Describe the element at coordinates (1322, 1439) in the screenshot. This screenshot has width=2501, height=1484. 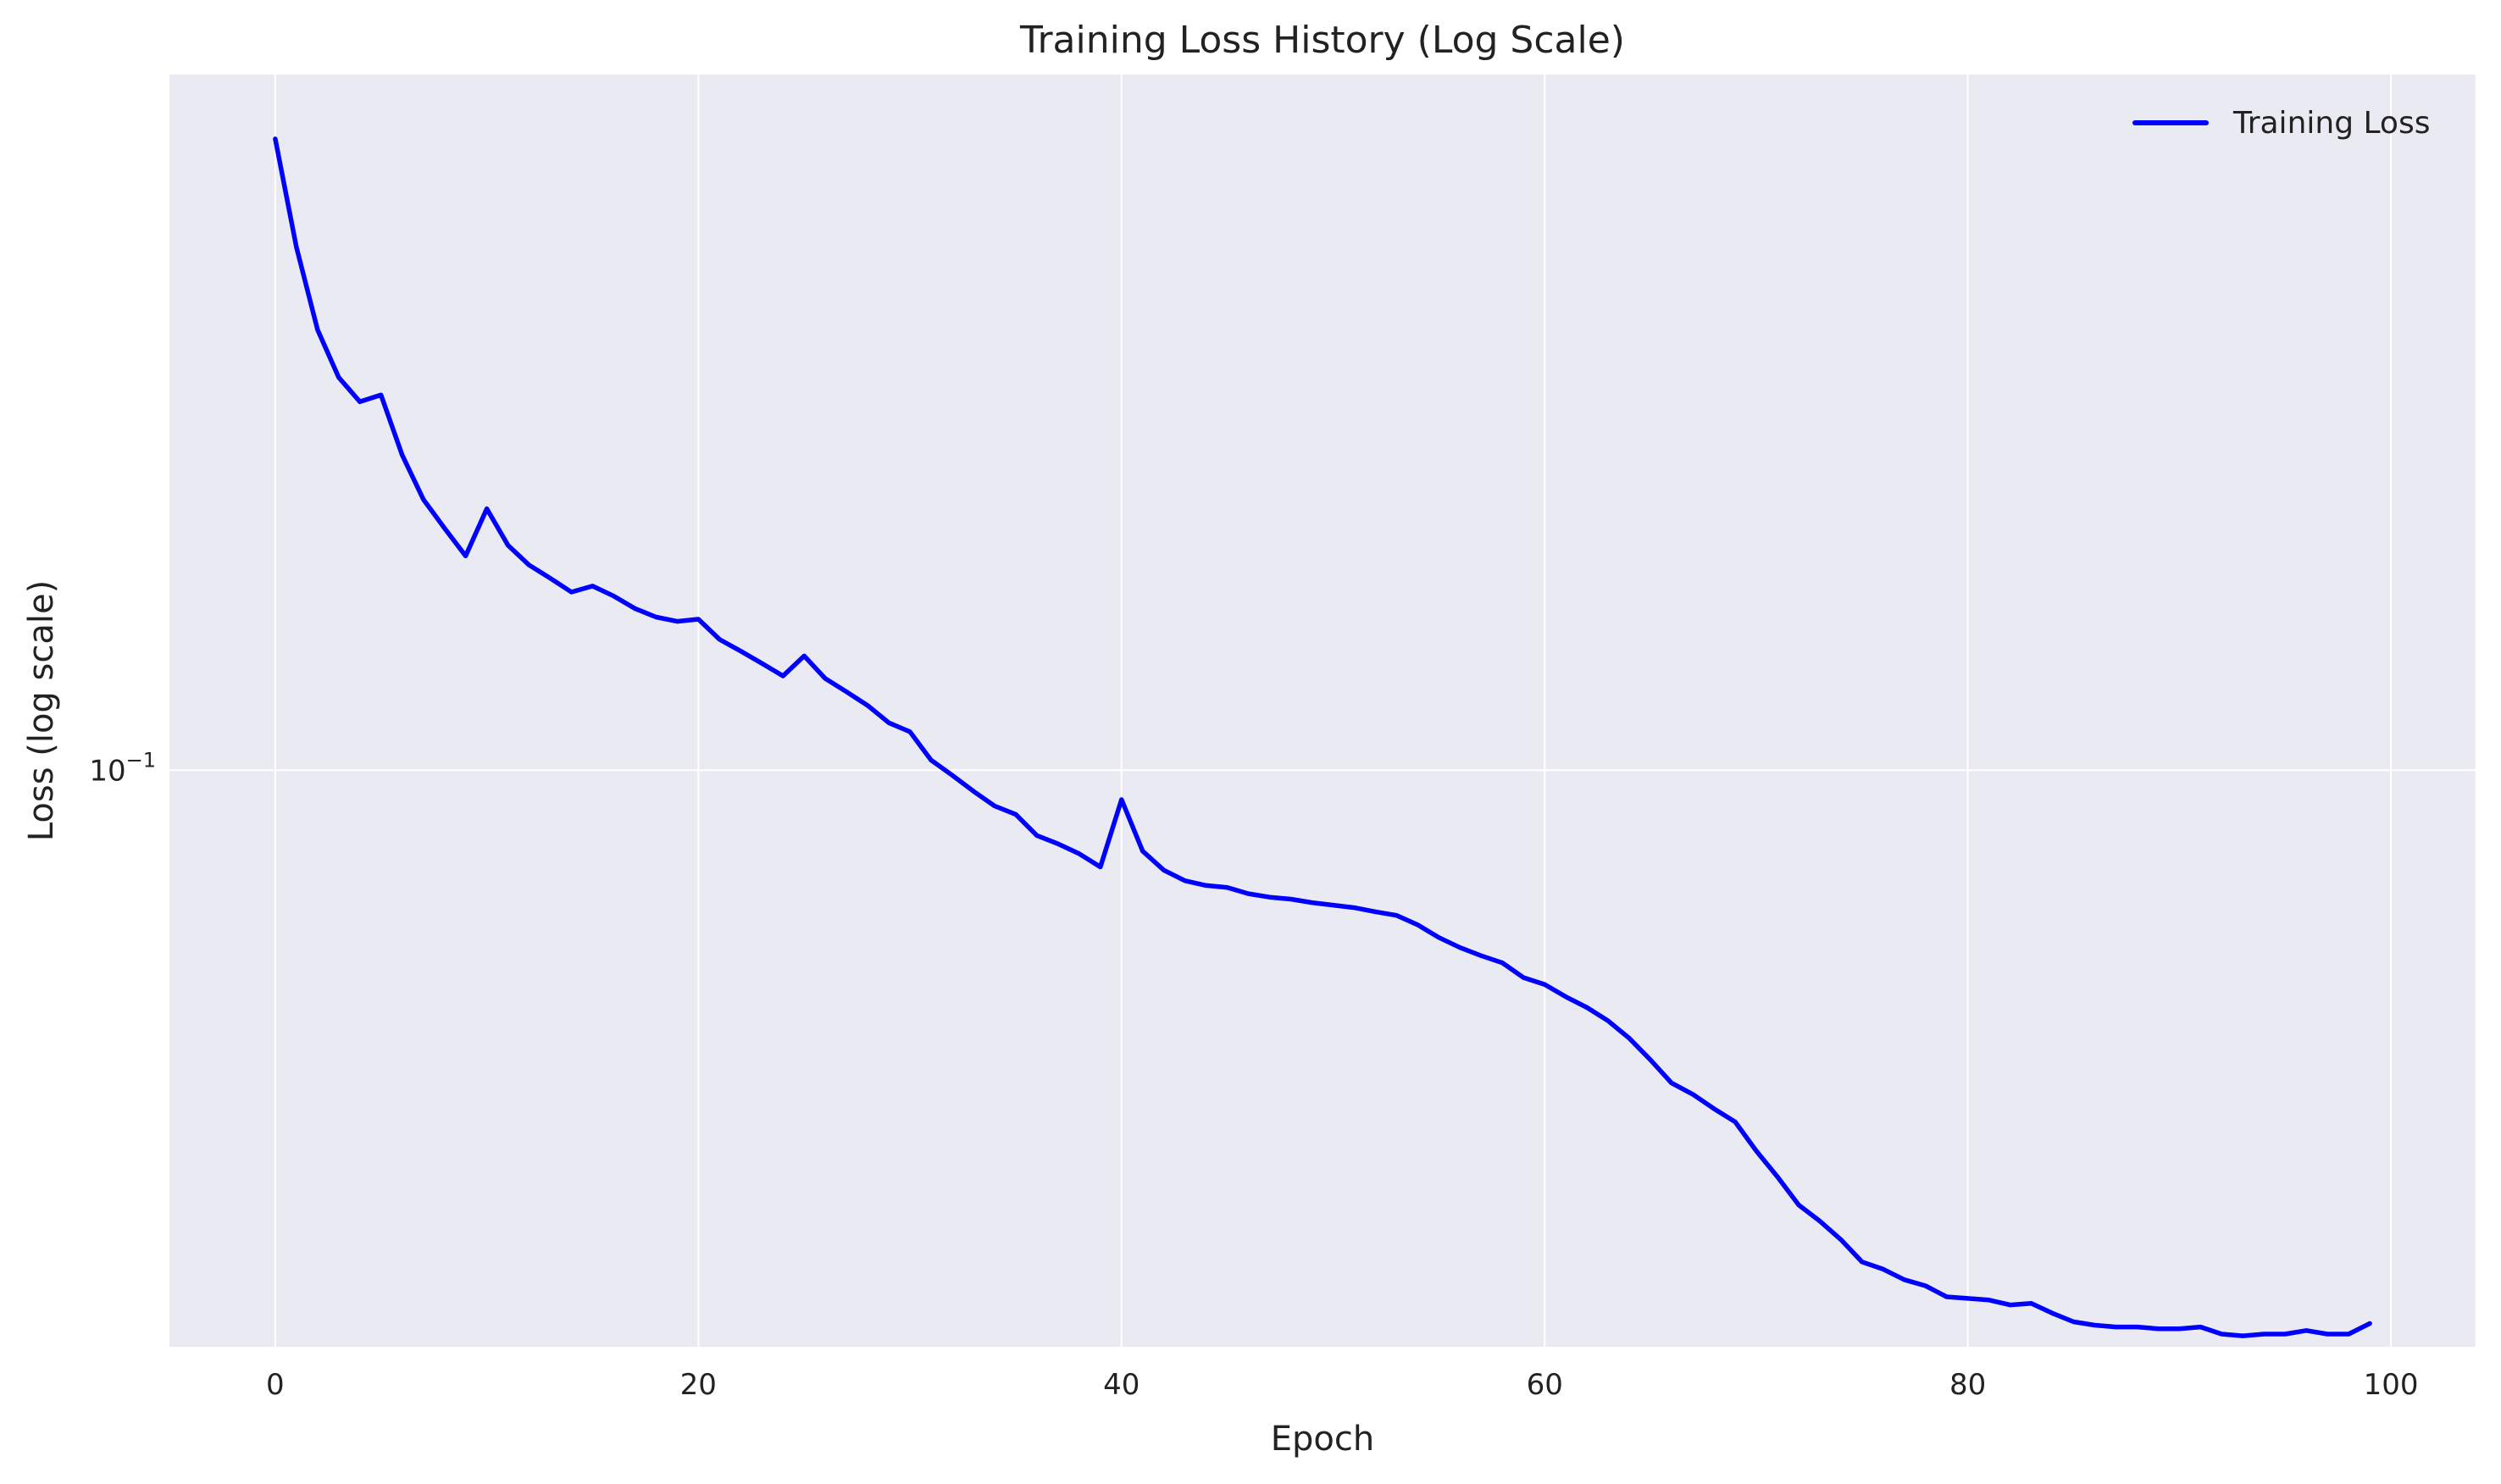
I see `x-axis-label: Epoch` at that location.